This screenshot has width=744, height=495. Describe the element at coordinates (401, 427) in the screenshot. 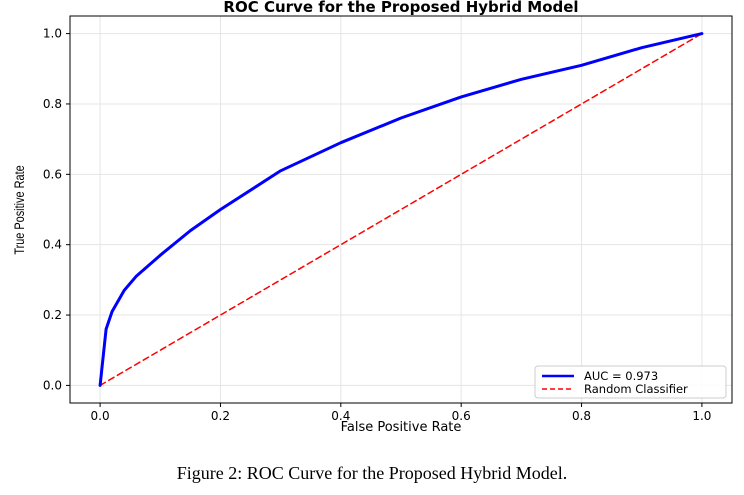

I see `x-axis-label: False Positive Rate` at that location.